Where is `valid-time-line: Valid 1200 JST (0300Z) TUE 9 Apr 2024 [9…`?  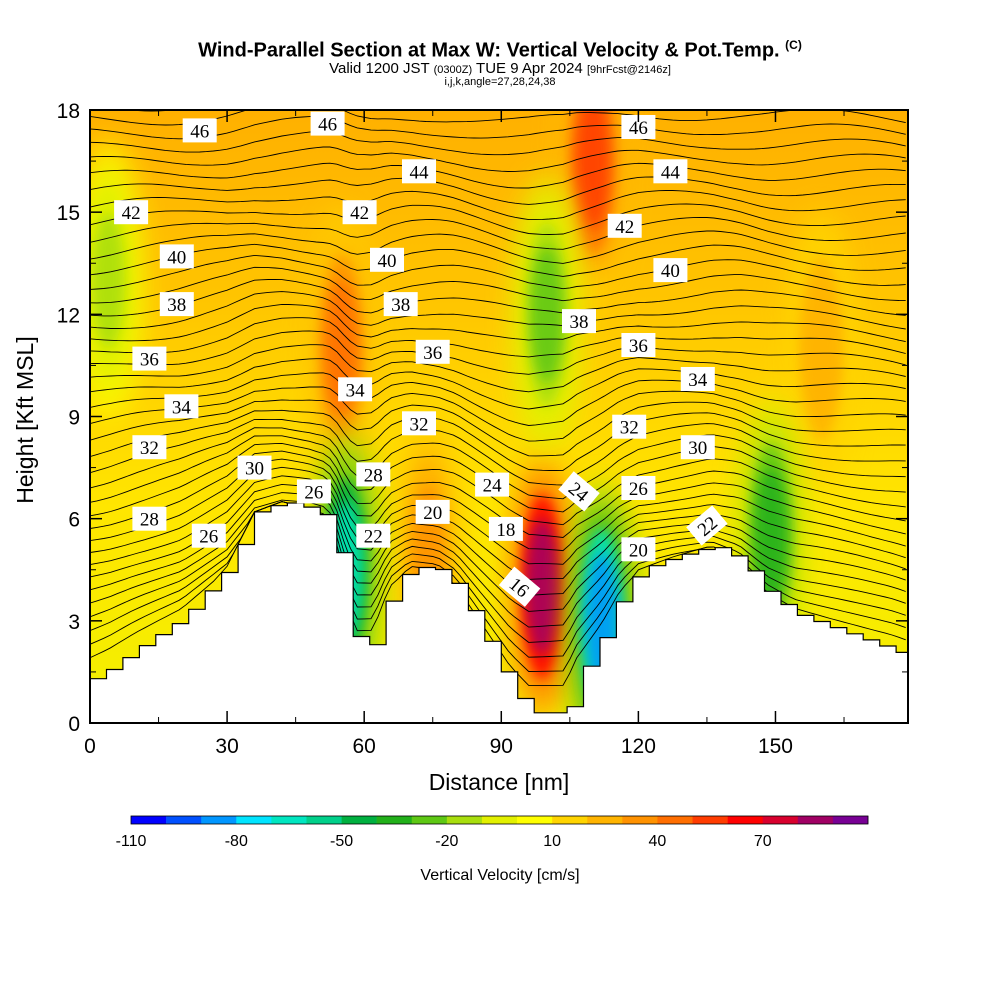
valid-time-line: Valid 1200 JST (0300Z) TUE 9 Apr 2024 [9… is located at coordinates (500, 68).